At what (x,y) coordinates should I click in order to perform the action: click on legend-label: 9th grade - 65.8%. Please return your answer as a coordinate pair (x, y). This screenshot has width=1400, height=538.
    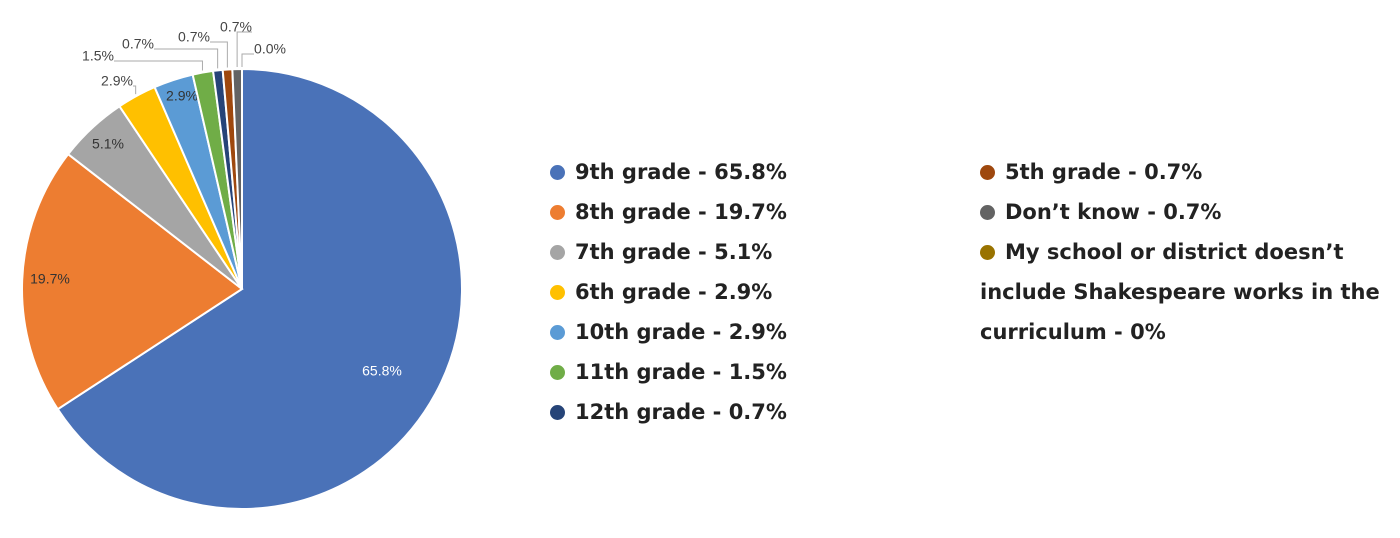
    Looking at the image, I should click on (681, 172).